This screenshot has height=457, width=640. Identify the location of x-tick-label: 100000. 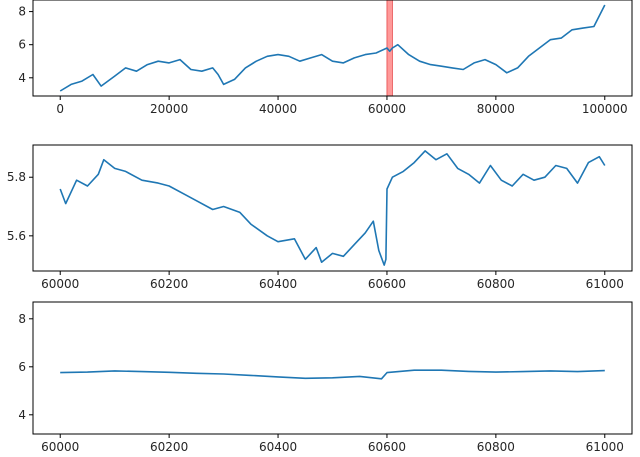
(605, 109).